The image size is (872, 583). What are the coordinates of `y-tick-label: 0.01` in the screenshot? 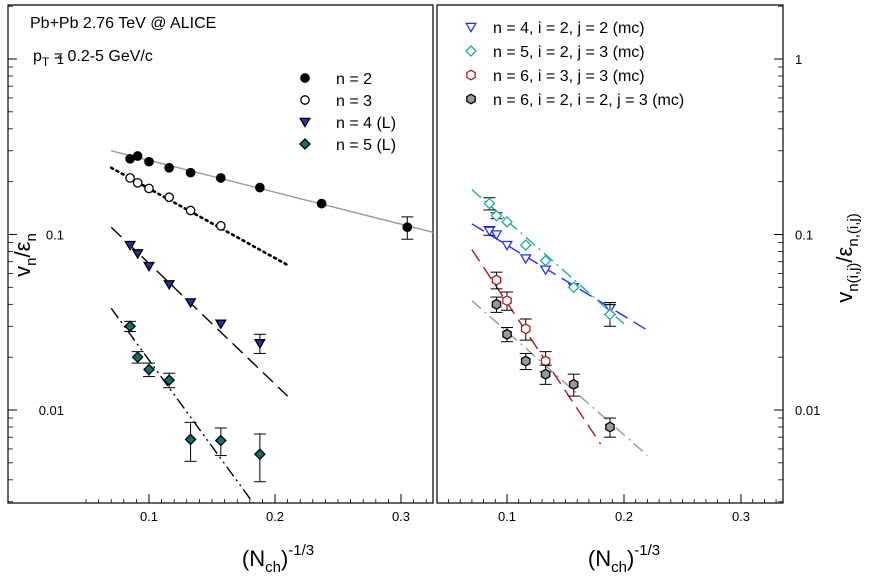 It's located at (51, 410).